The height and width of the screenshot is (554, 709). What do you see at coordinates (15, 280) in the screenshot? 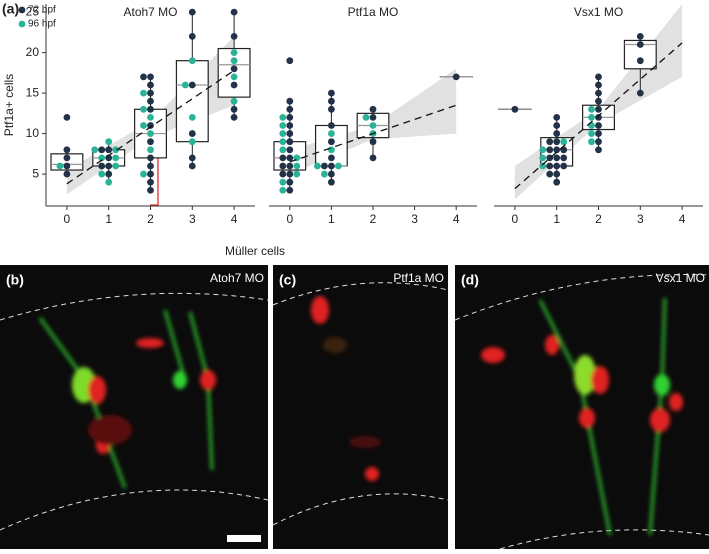
I see `panel-label: (b)` at bounding box center [15, 280].